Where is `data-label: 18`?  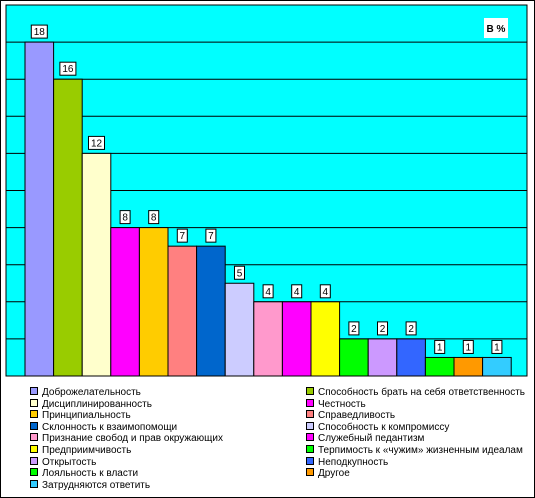 data-label: 18 is located at coordinates (40, 32).